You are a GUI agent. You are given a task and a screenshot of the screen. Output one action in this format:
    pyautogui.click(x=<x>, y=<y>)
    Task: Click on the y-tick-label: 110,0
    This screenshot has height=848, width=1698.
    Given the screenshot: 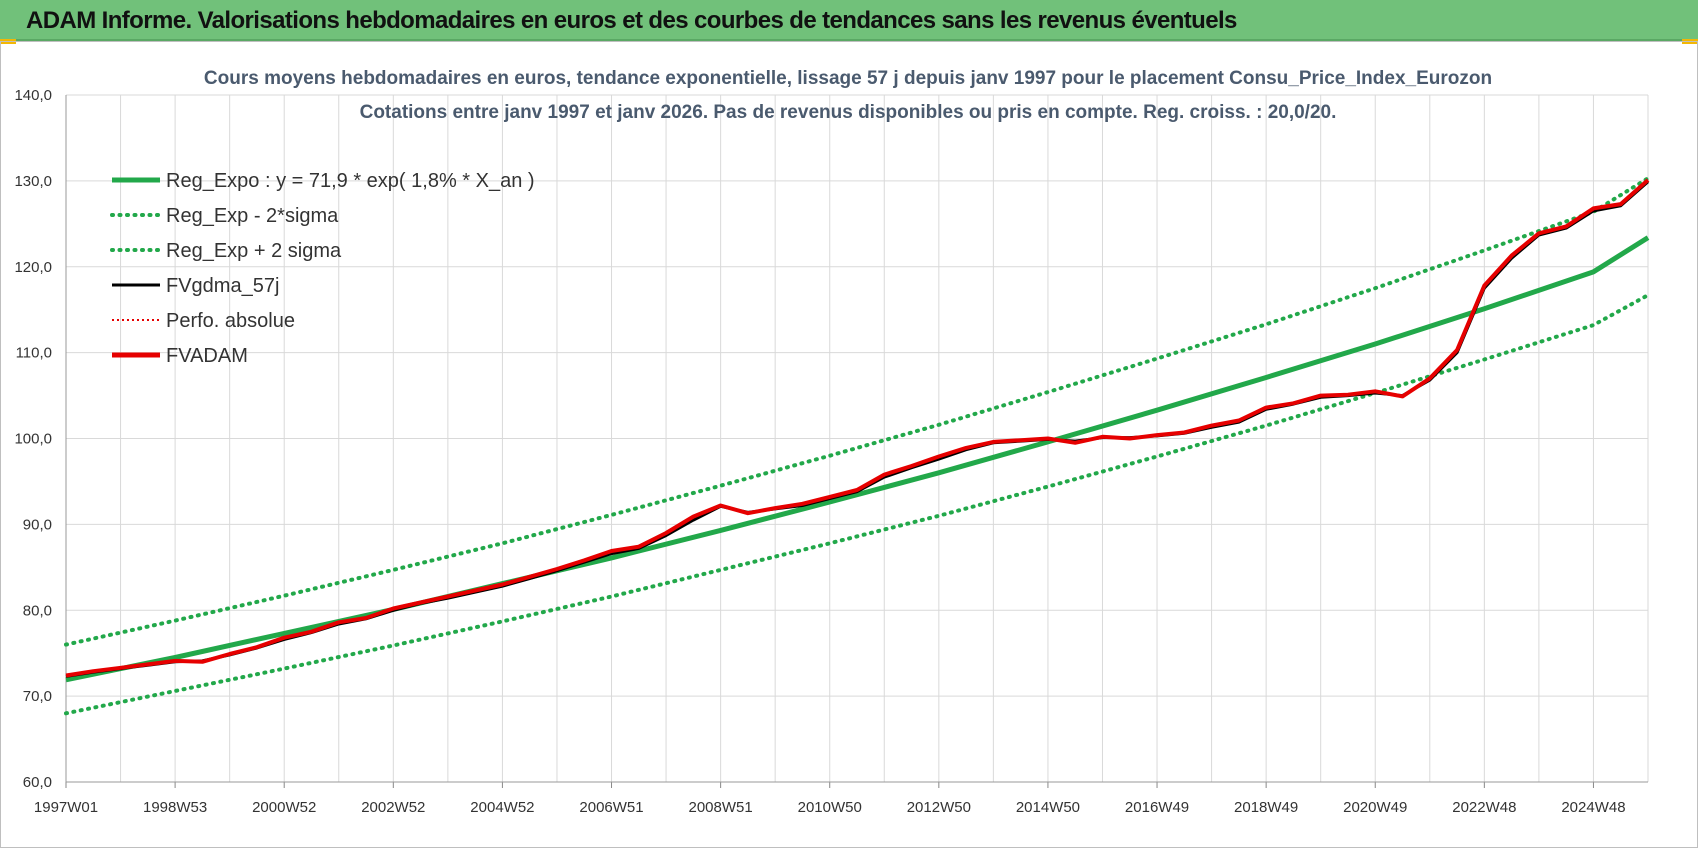 What is the action you would take?
    pyautogui.click(x=34, y=353)
    